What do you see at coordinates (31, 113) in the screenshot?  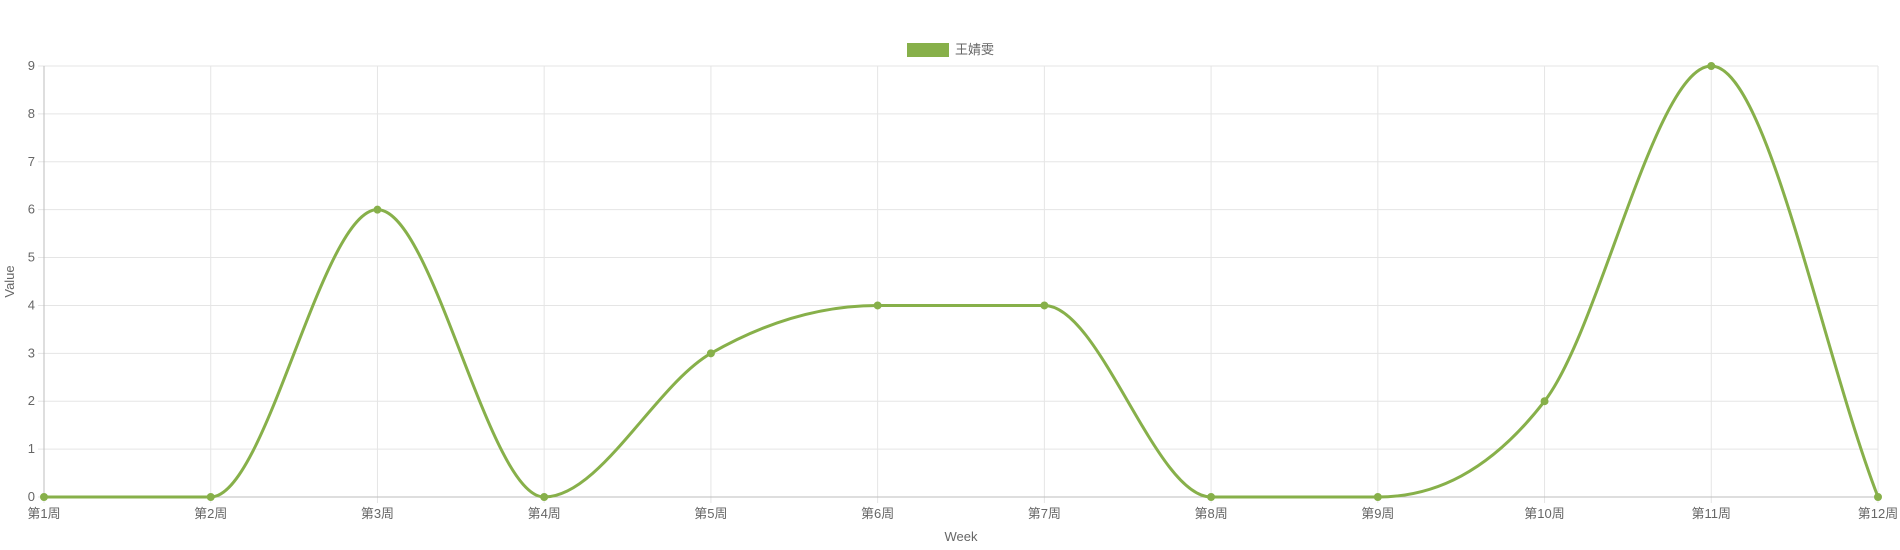 I see `y-tick-label: 8` at bounding box center [31, 113].